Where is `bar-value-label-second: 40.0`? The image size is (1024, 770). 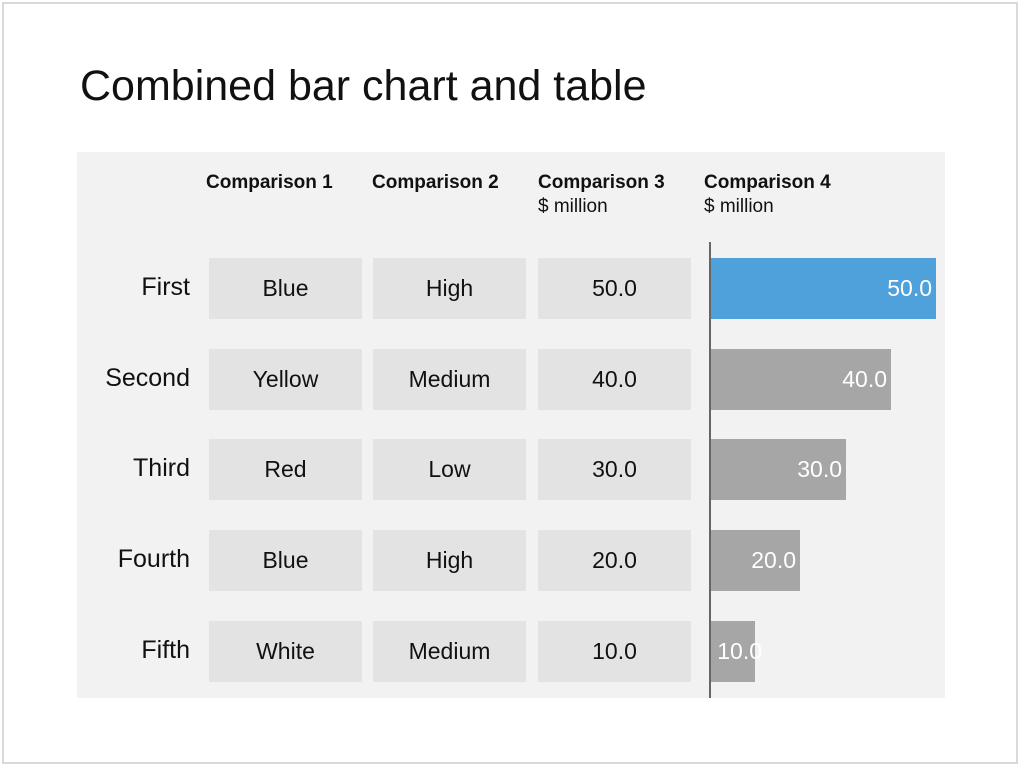 bar-value-label-second: 40.0 is located at coordinates (864, 379).